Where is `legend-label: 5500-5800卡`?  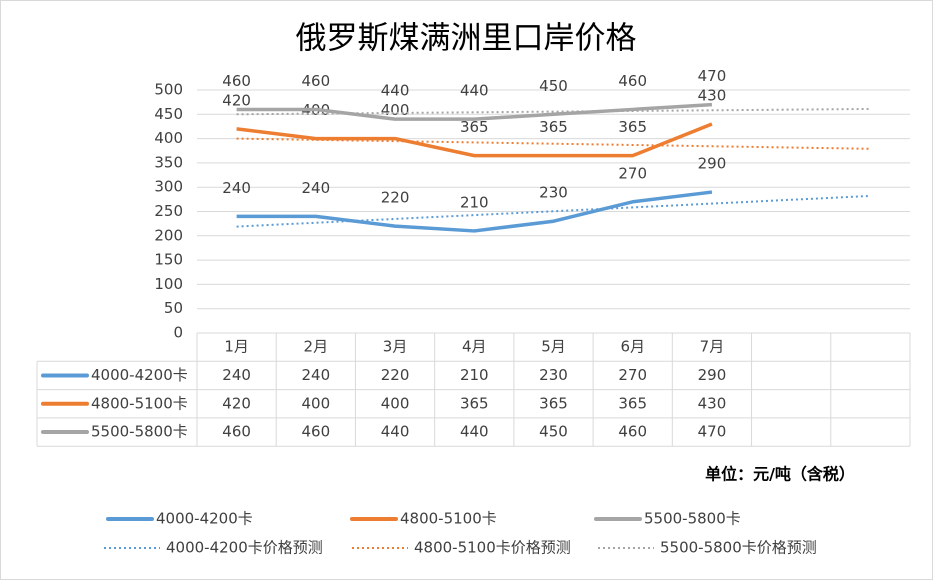
legend-label: 5500-5800卡 is located at coordinates (692, 519).